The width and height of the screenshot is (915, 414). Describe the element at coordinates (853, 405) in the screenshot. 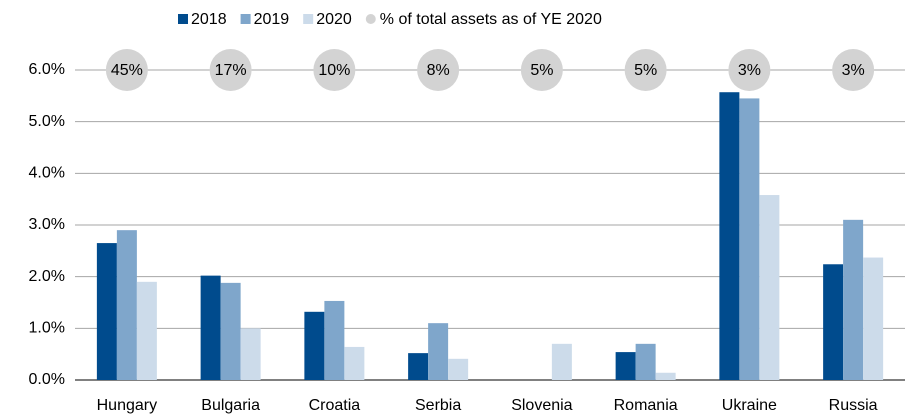

I see `x-tick-label: Russia` at that location.